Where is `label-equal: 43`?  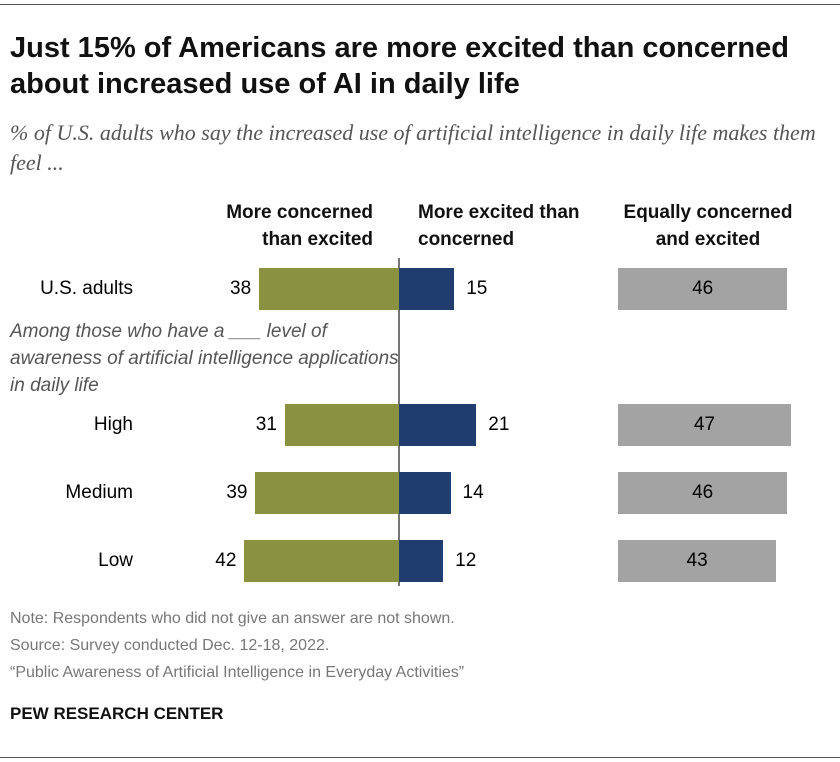
label-equal: 43 is located at coordinates (697, 560).